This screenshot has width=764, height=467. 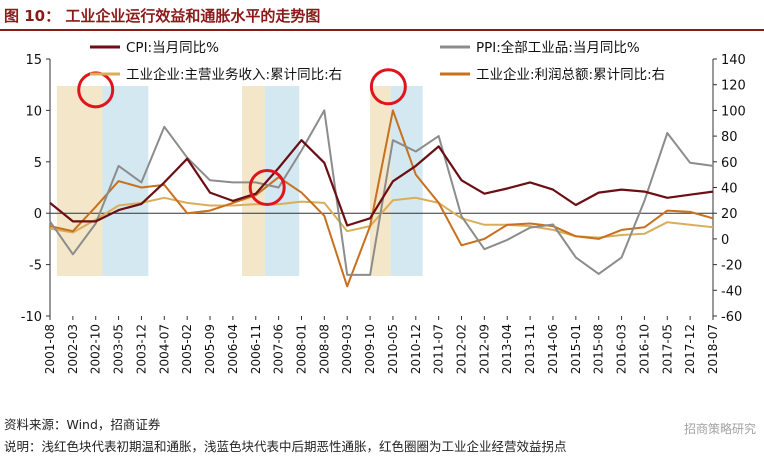 I want to click on right-tick-label: 120, so click(x=733, y=86).